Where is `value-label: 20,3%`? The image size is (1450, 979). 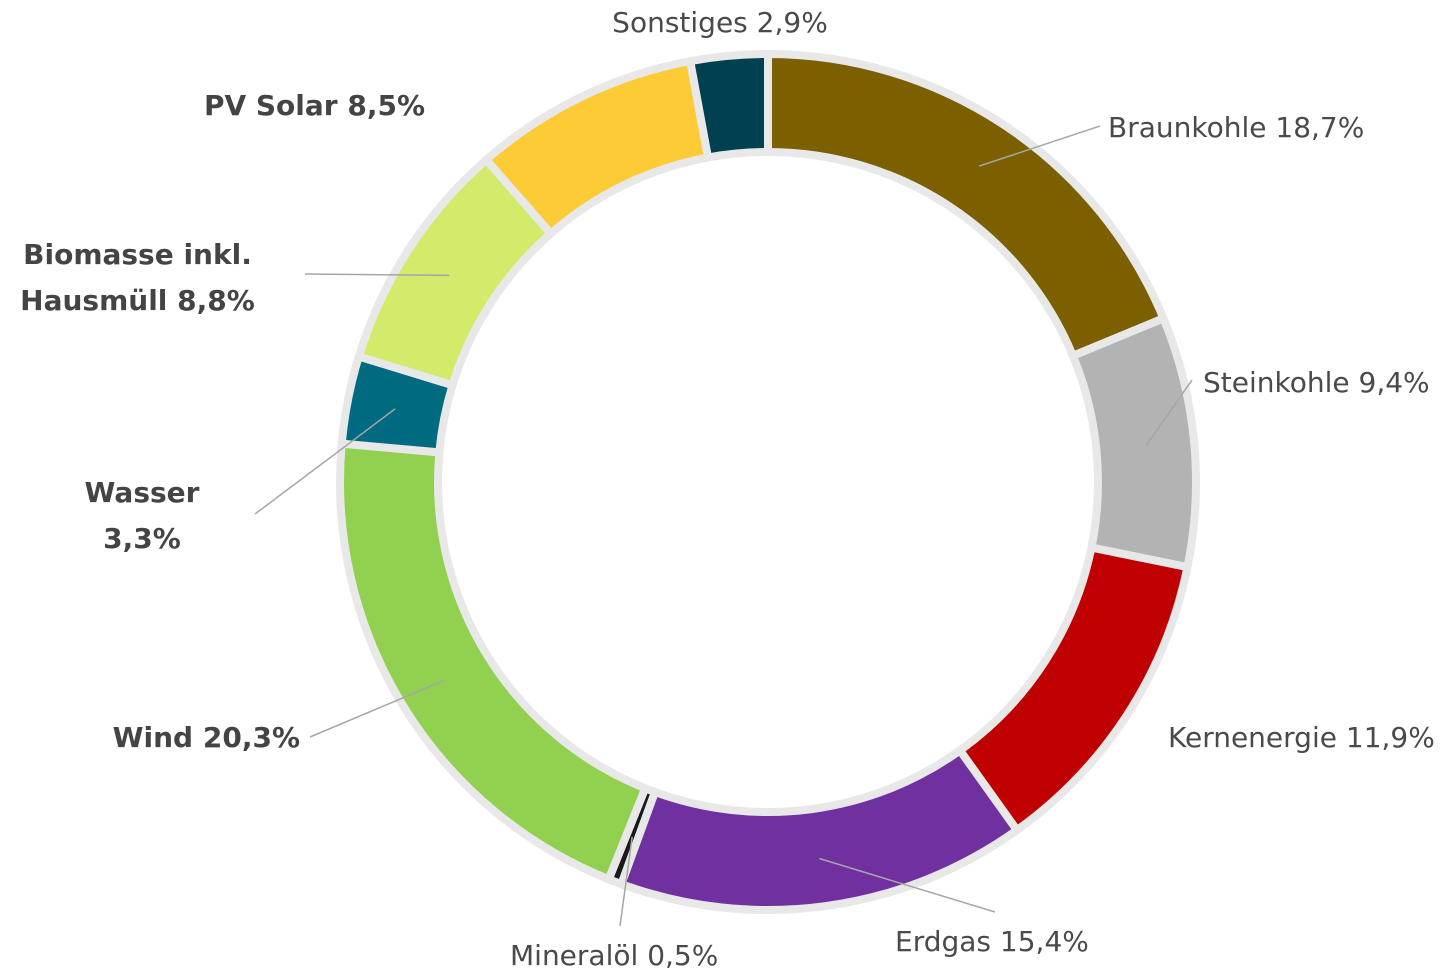 value-label: 20,3% is located at coordinates (251, 737).